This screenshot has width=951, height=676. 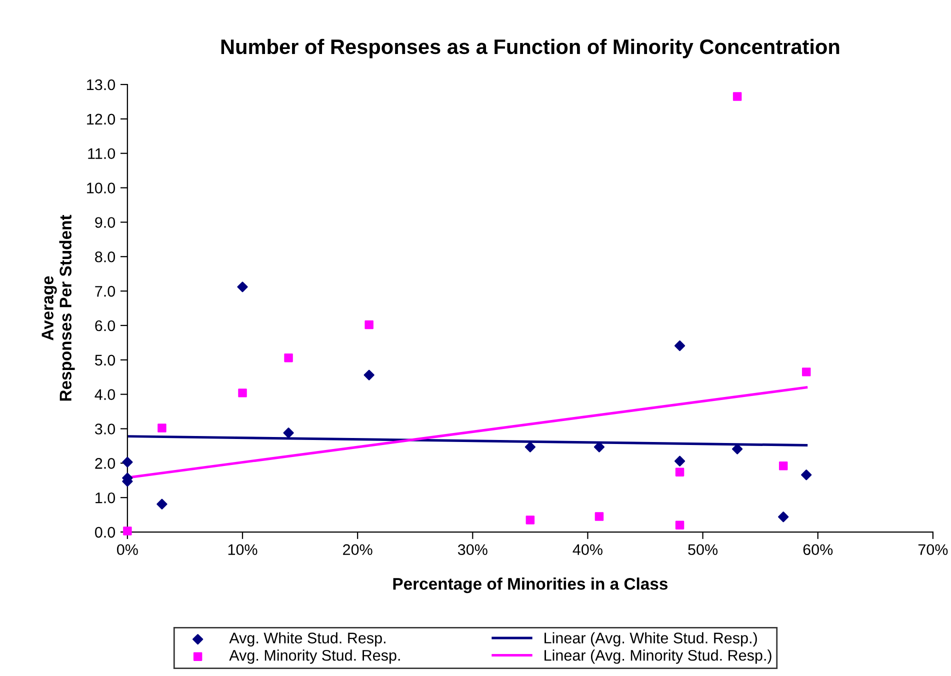 What do you see at coordinates (101, 84) in the screenshot?
I see `y-tick-label: 13.0` at bounding box center [101, 84].